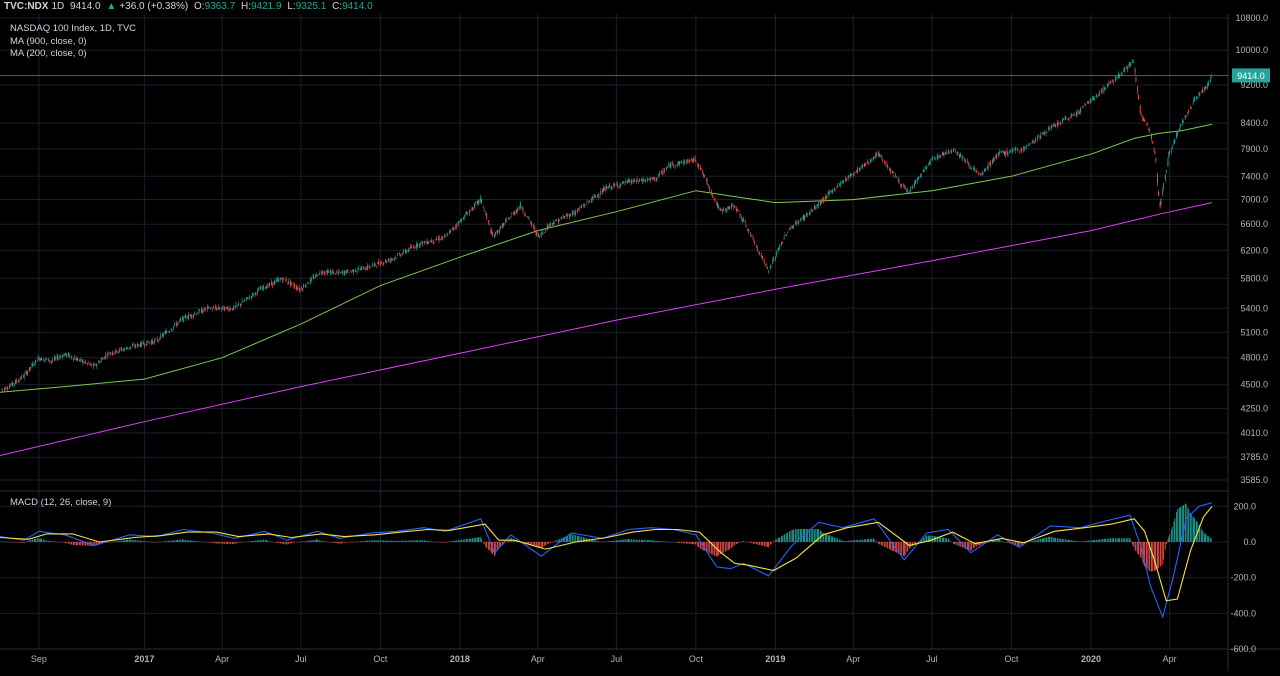 The width and height of the screenshot is (1280, 676). I want to click on macd-legend: MACD (12, 26, close, 9), so click(61, 502).